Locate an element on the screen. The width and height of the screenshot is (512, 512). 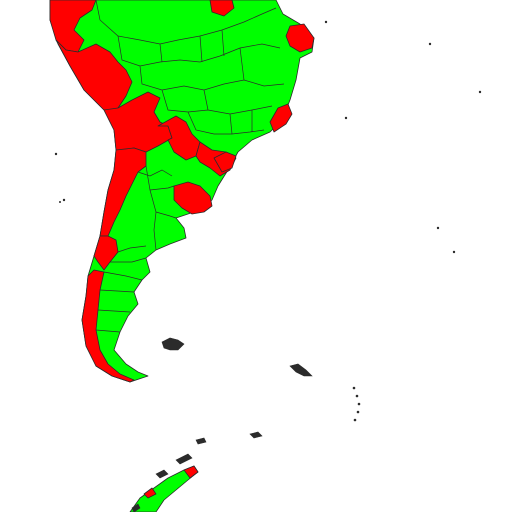
region-bolivia-west is located at coordinates (179, 138).